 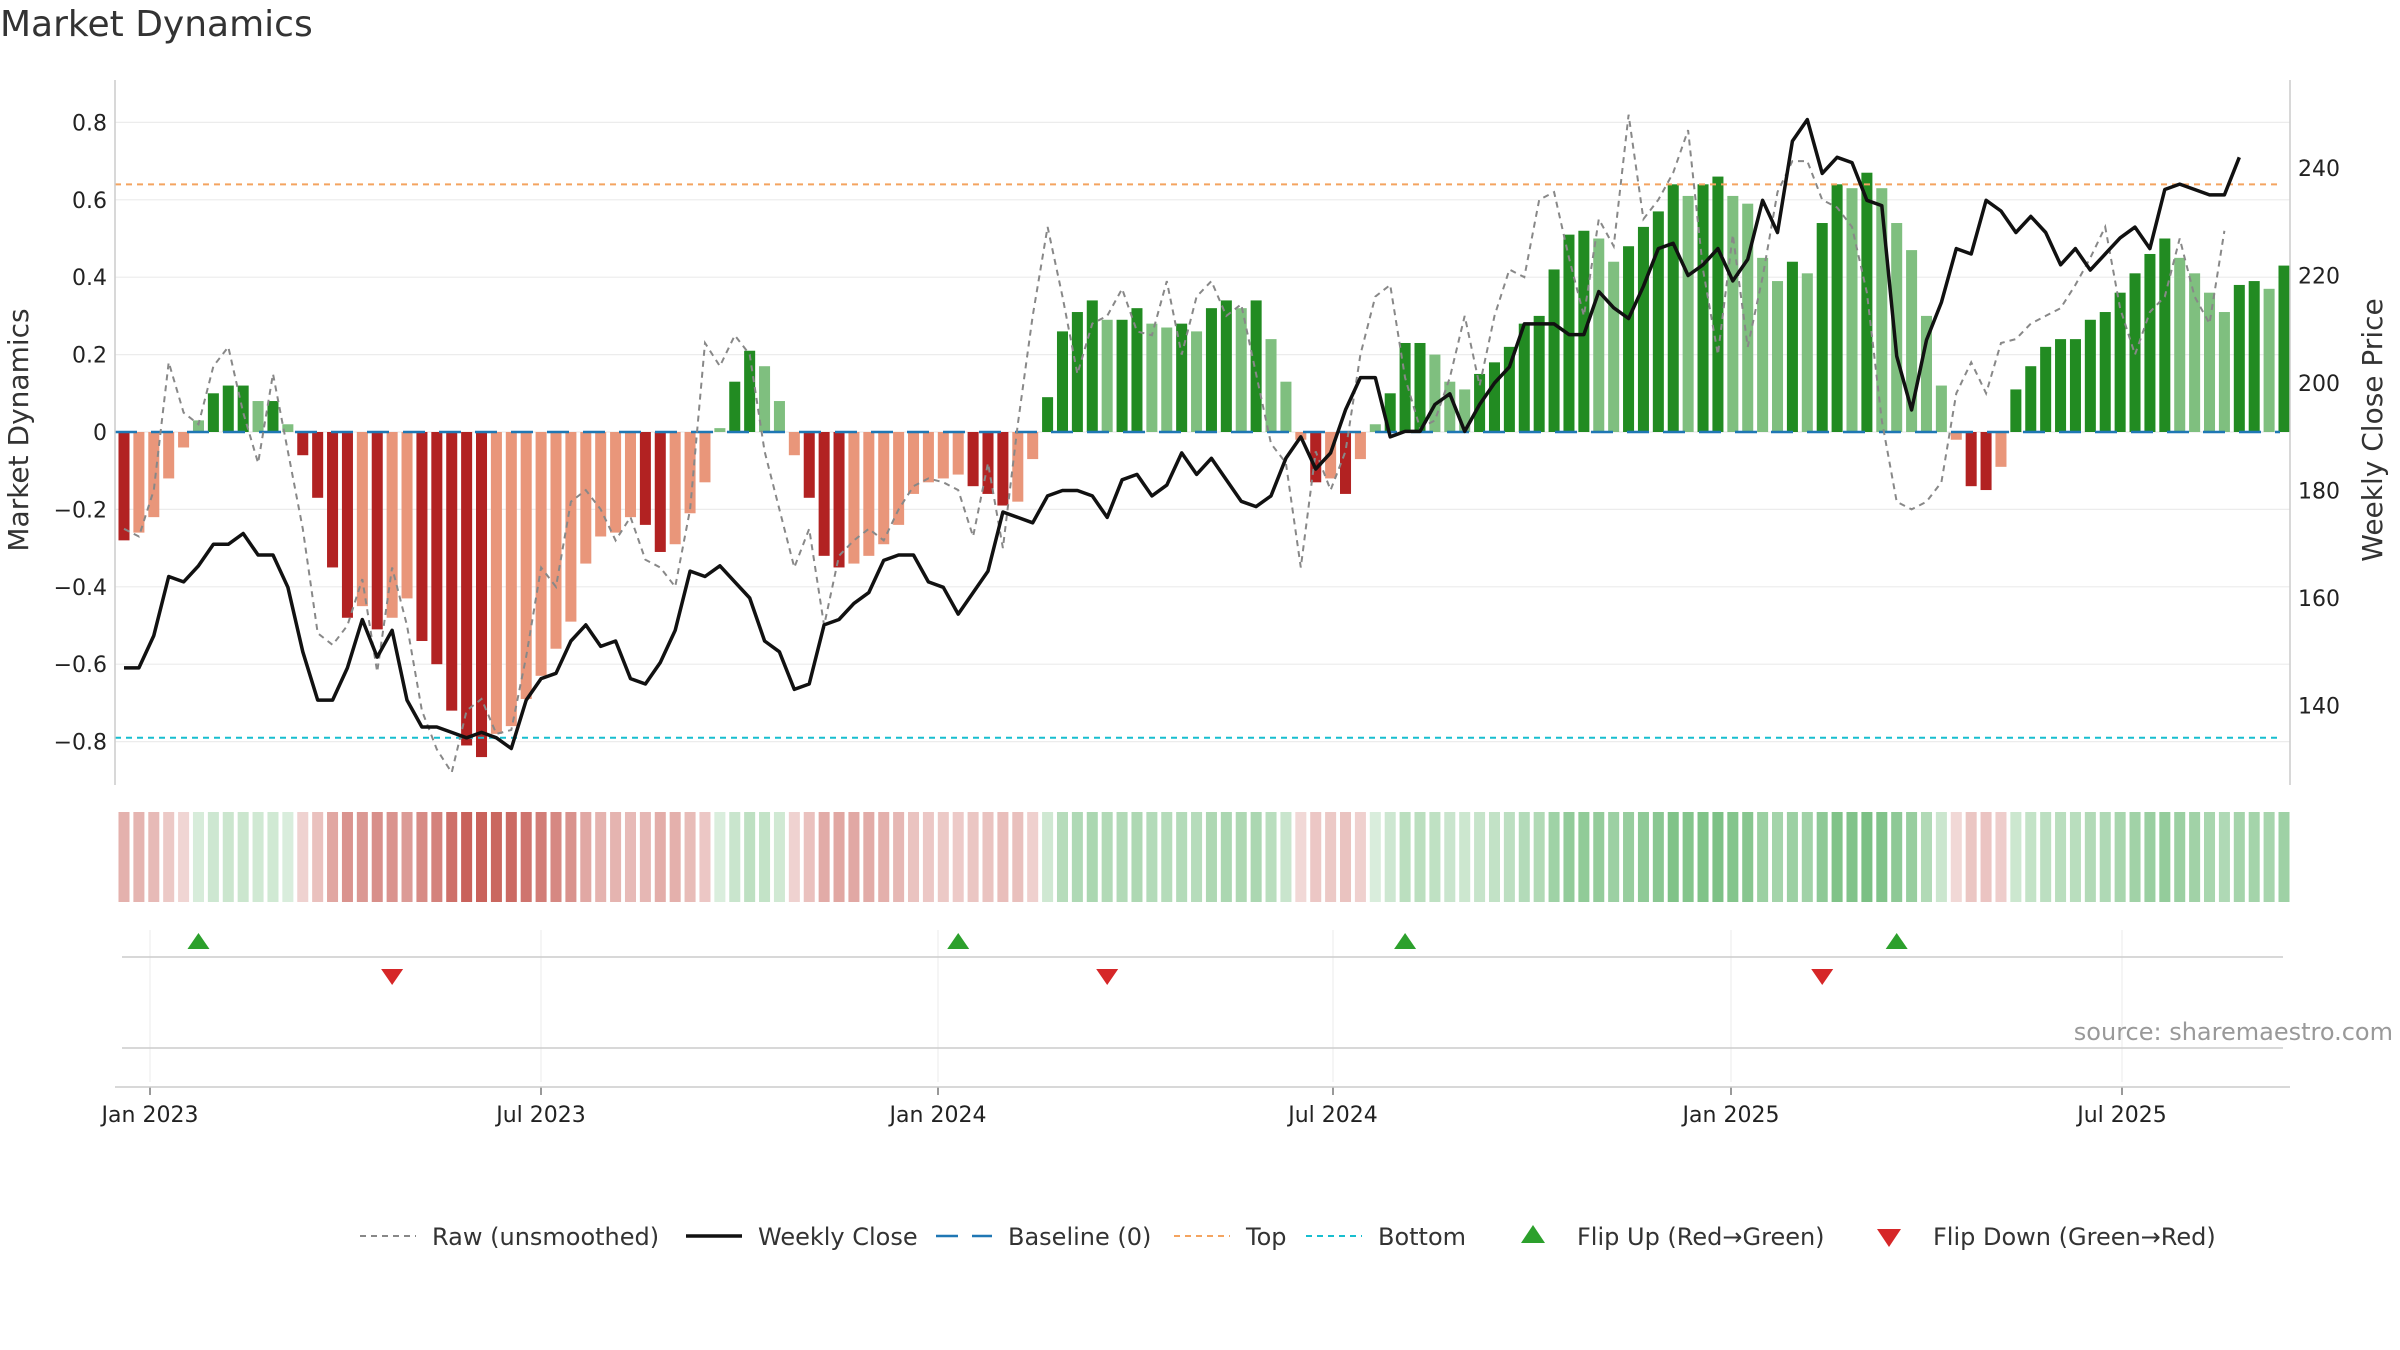 What do you see at coordinates (2319, 492) in the screenshot?
I see `y-right-tick-label: 180` at bounding box center [2319, 492].